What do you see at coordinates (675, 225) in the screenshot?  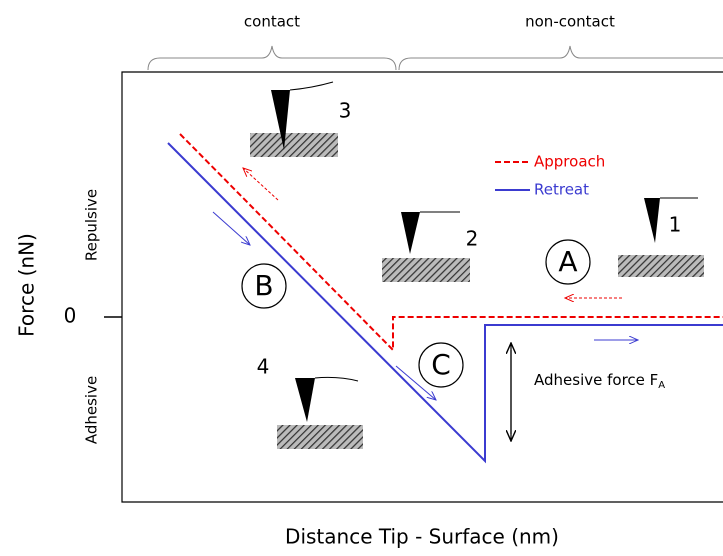 I see `stage-label: 1` at bounding box center [675, 225].